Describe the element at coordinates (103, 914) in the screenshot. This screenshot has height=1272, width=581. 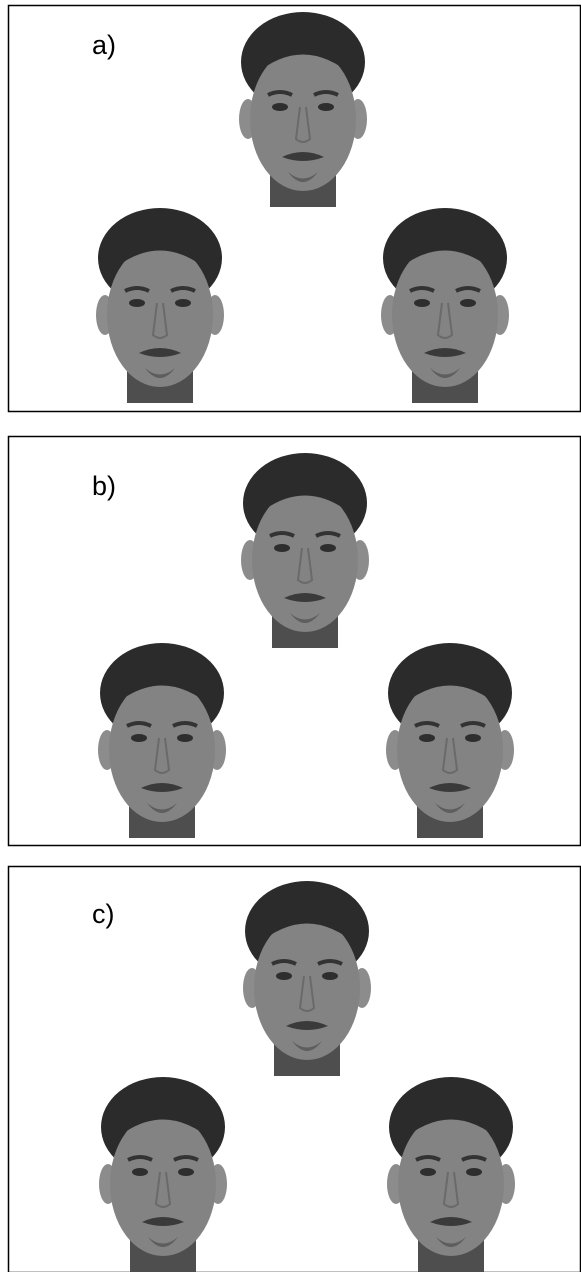
I see `panel-label: c)` at that location.